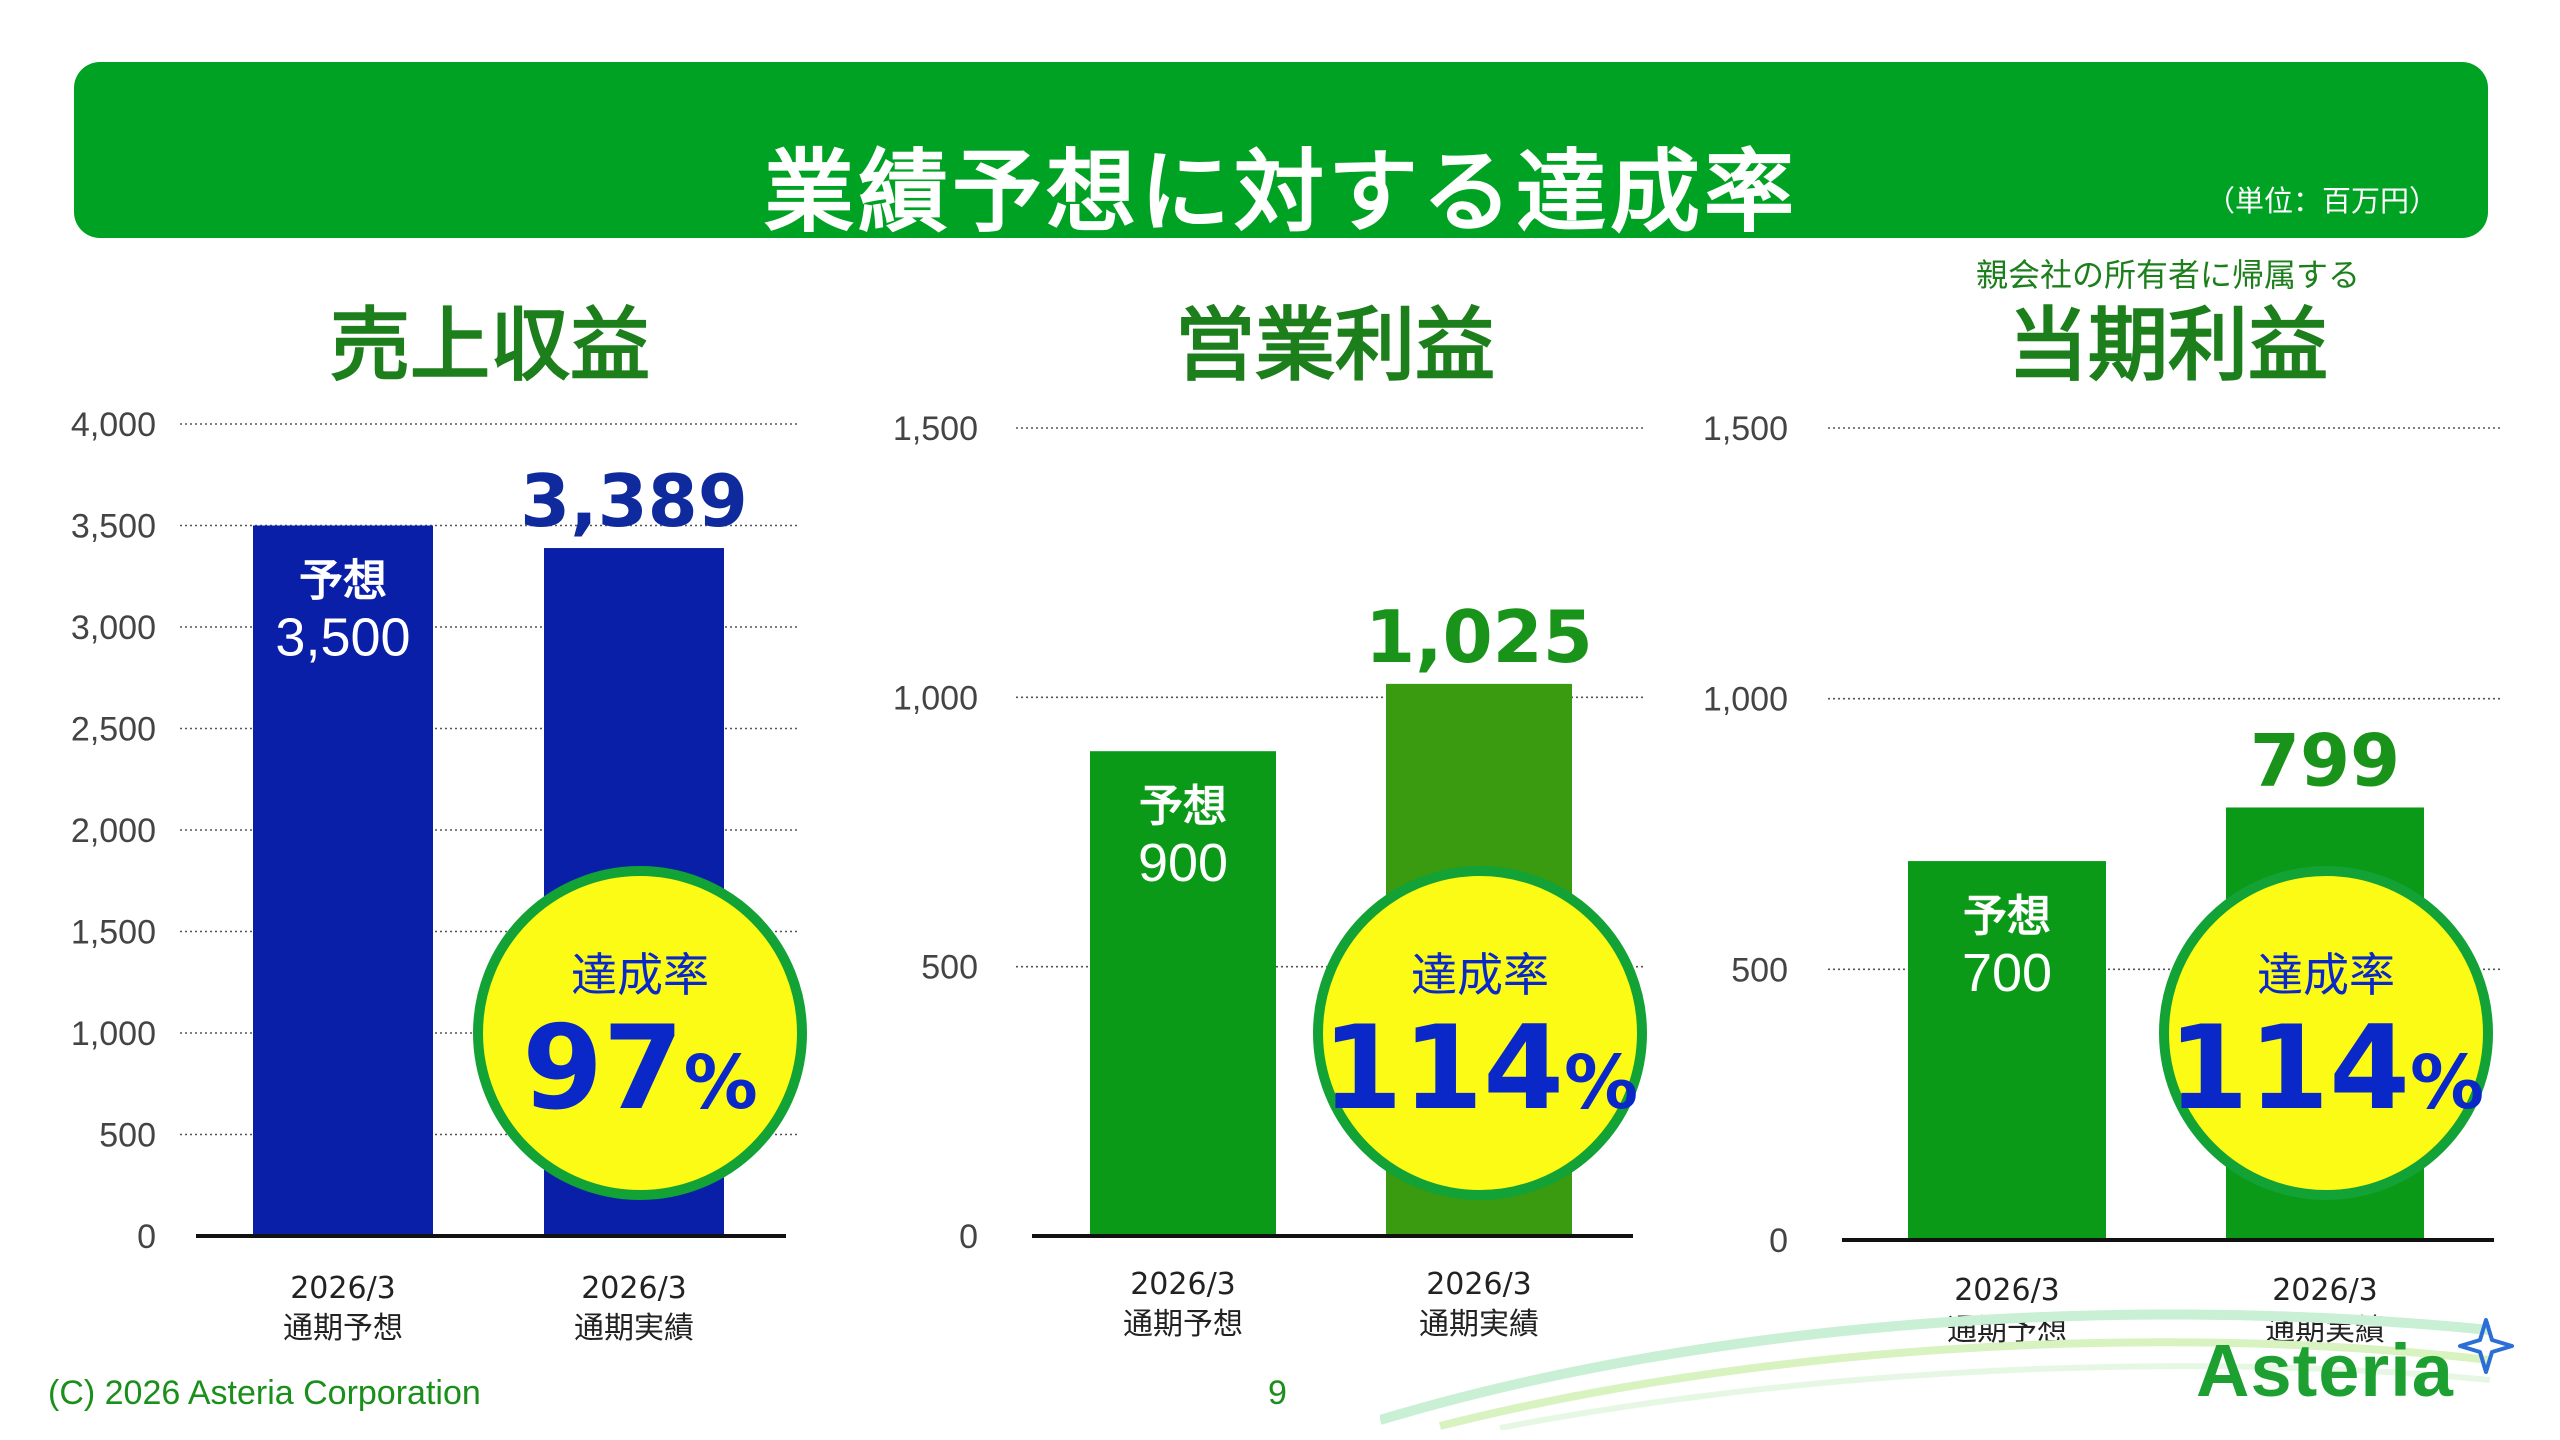  What do you see at coordinates (2007, 916) in the screenshot?
I see `netprofit-forecast-label: 予想` at bounding box center [2007, 916].